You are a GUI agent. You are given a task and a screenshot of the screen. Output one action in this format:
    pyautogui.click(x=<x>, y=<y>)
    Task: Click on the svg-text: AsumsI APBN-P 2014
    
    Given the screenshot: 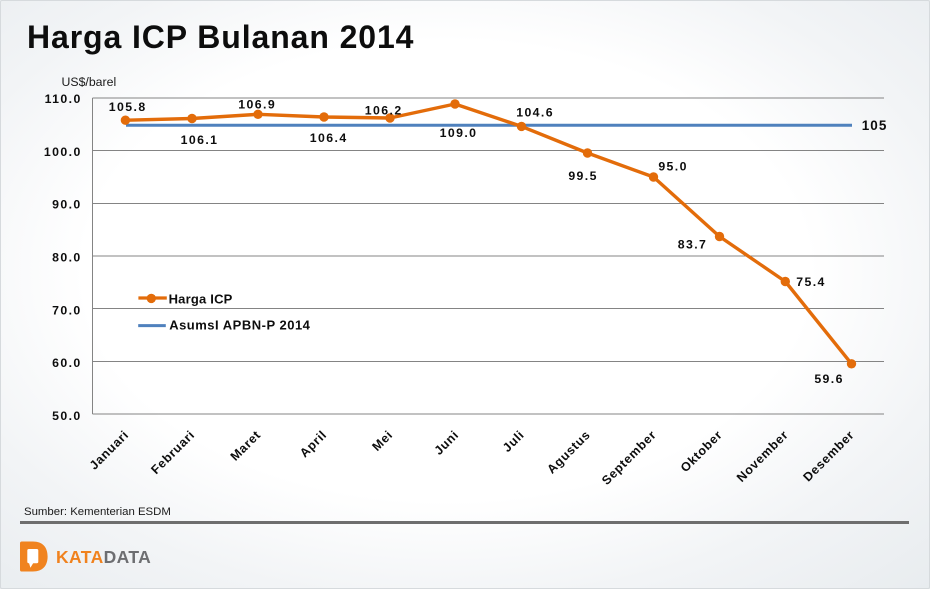 What is the action you would take?
    pyautogui.click(x=239, y=325)
    